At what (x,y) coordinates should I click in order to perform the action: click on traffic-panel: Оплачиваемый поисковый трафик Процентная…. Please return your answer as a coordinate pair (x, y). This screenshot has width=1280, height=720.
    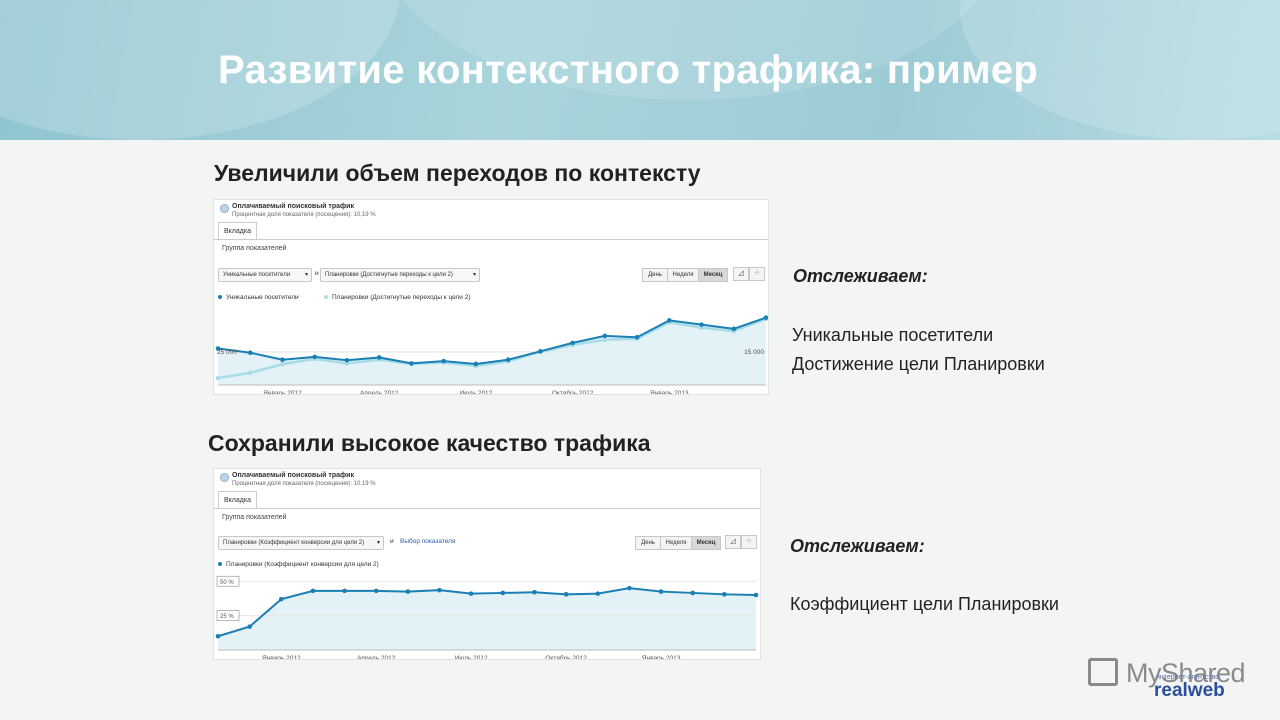
    Looking at the image, I should click on (491, 297).